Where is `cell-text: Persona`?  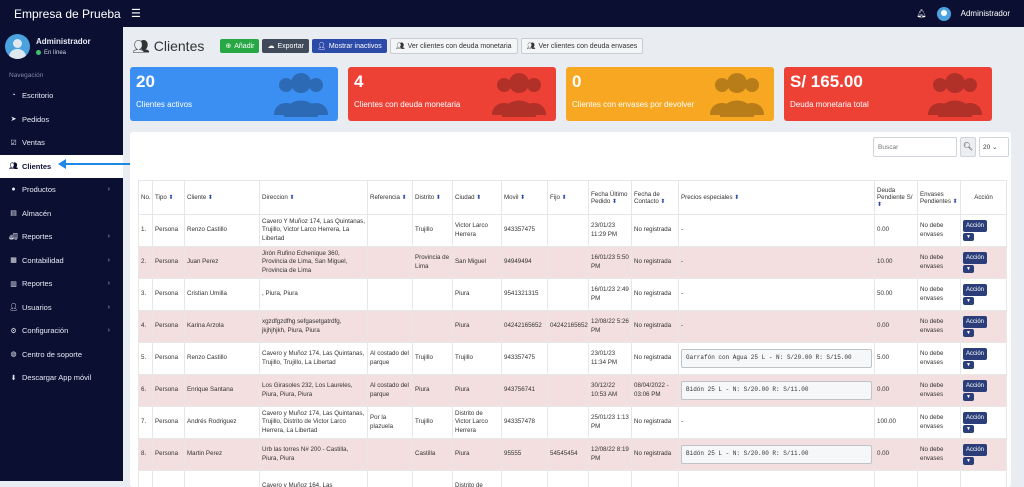
cell-text: Persona is located at coordinates (166, 229).